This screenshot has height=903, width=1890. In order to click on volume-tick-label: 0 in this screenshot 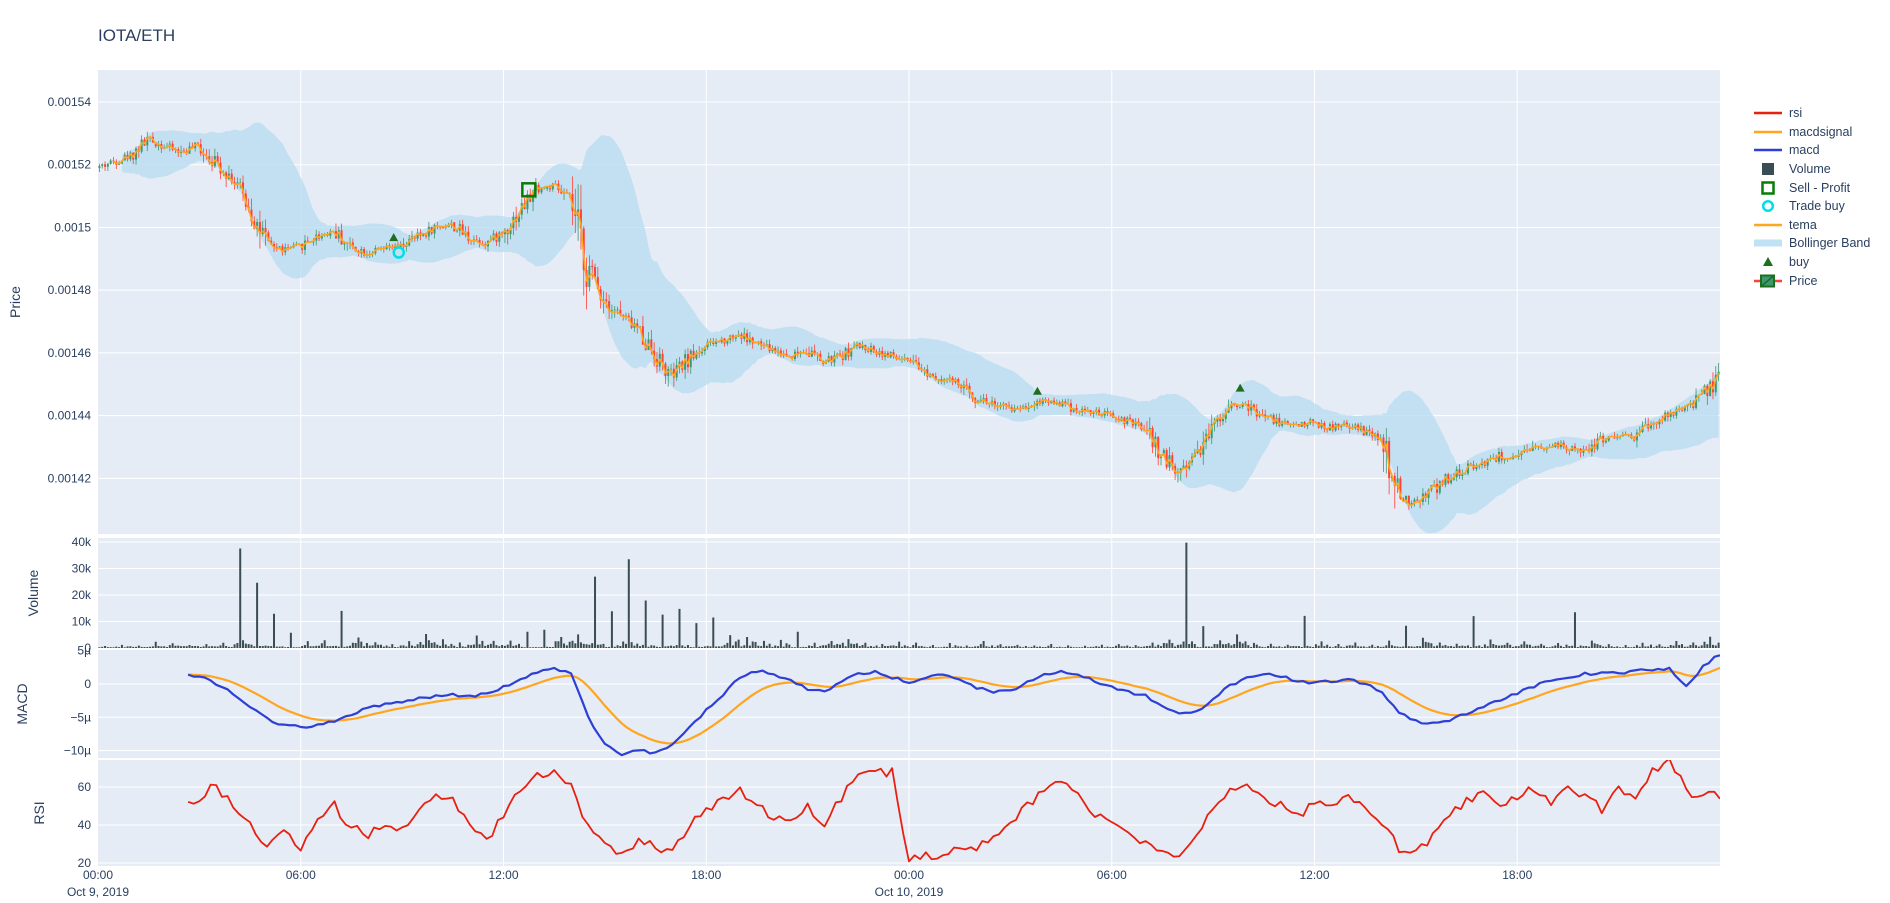, I will do `click(87, 648)`.